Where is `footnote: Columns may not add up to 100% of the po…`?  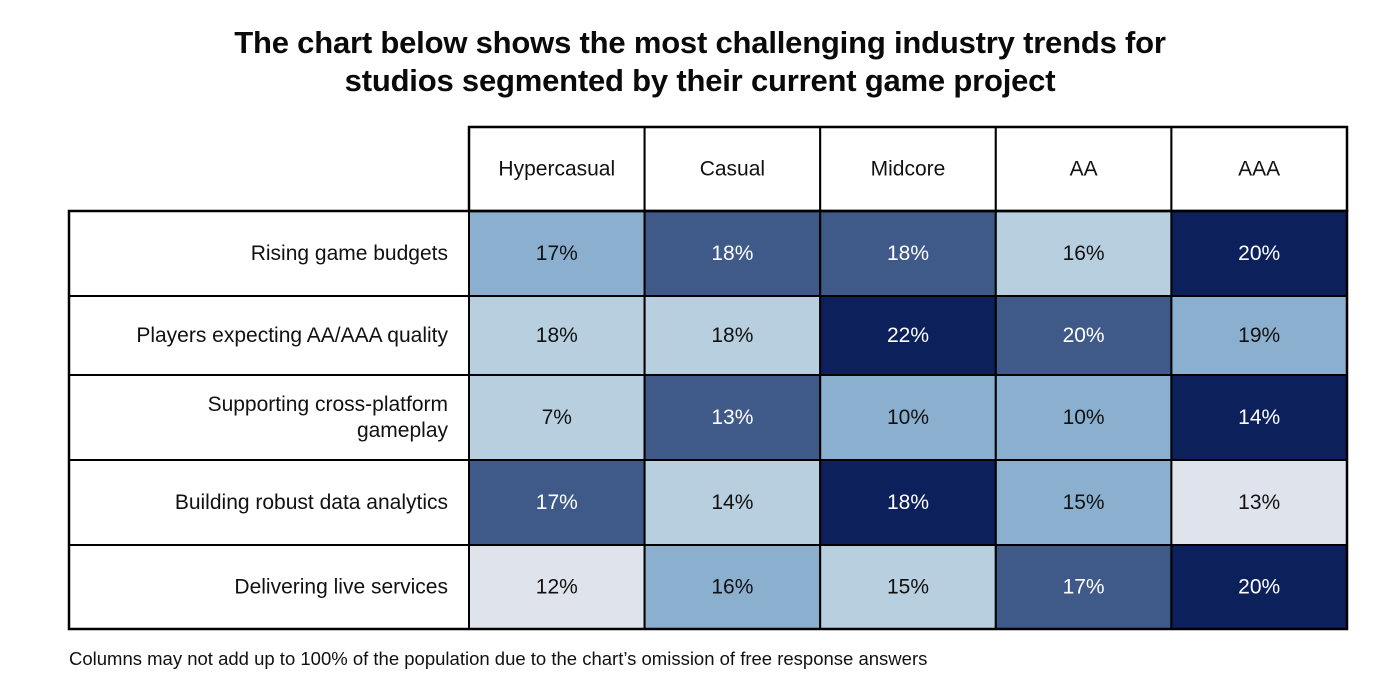 footnote: Columns may not add up to 100% of the po… is located at coordinates (498, 658).